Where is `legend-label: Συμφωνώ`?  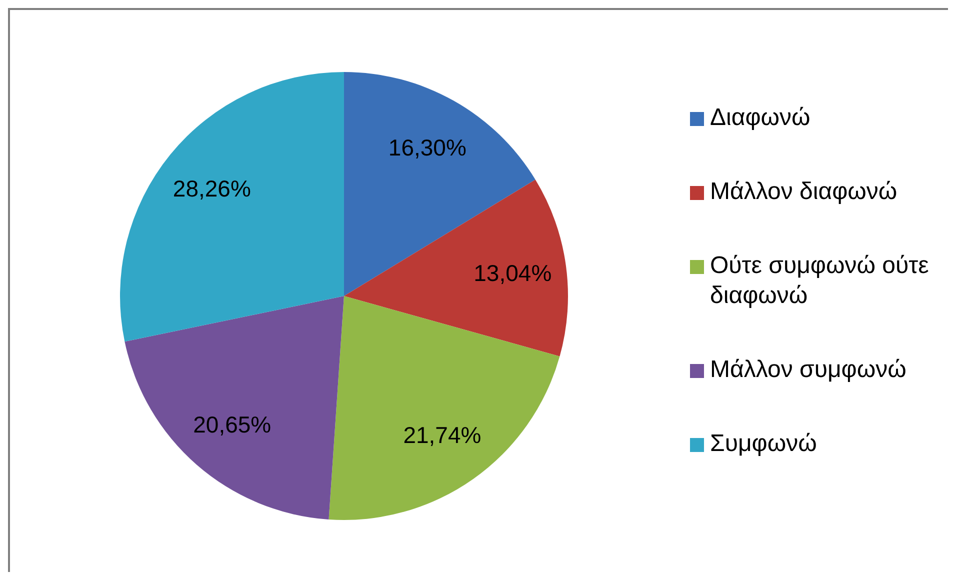
legend-label: Συμφωνώ is located at coordinates (763, 444).